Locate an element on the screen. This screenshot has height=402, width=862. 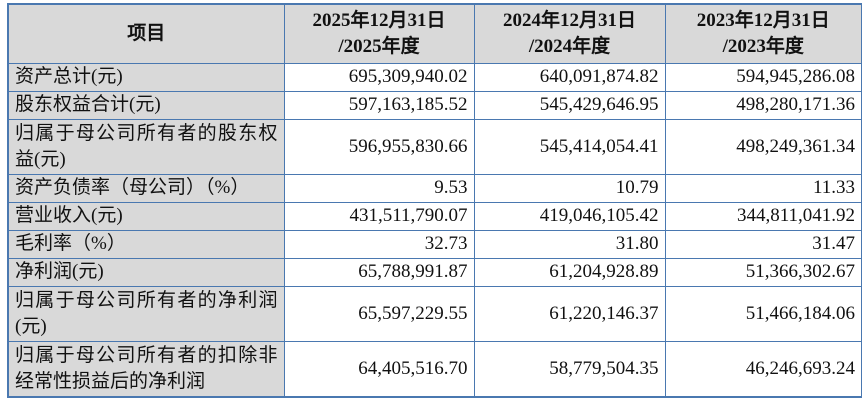
row-value-2025: 596,955,830.66 is located at coordinates (379, 147).